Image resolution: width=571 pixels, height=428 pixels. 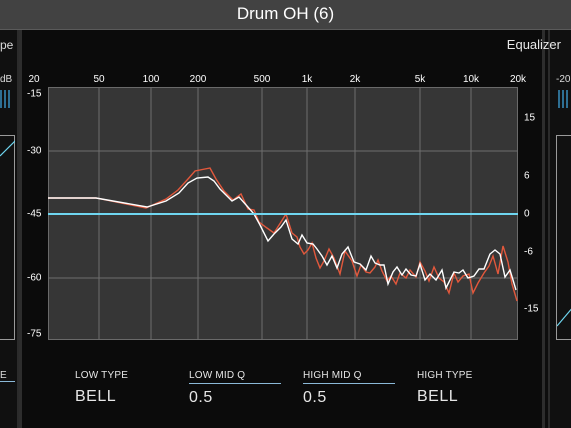 I want to click on freq-tick: 20k, so click(x=518, y=79).